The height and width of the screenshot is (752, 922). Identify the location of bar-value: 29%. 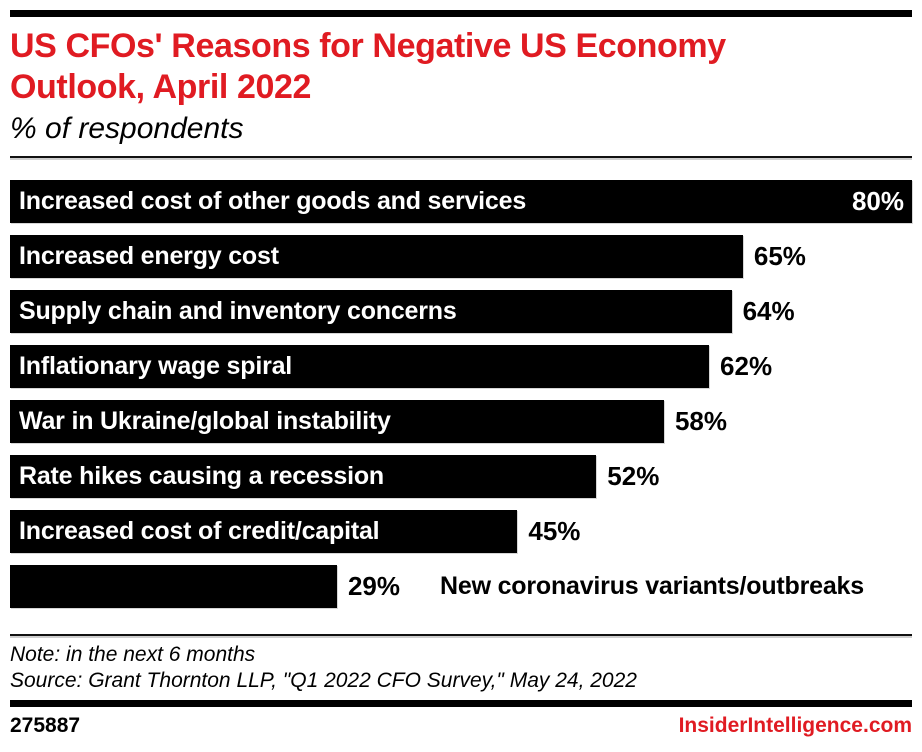
(374, 585).